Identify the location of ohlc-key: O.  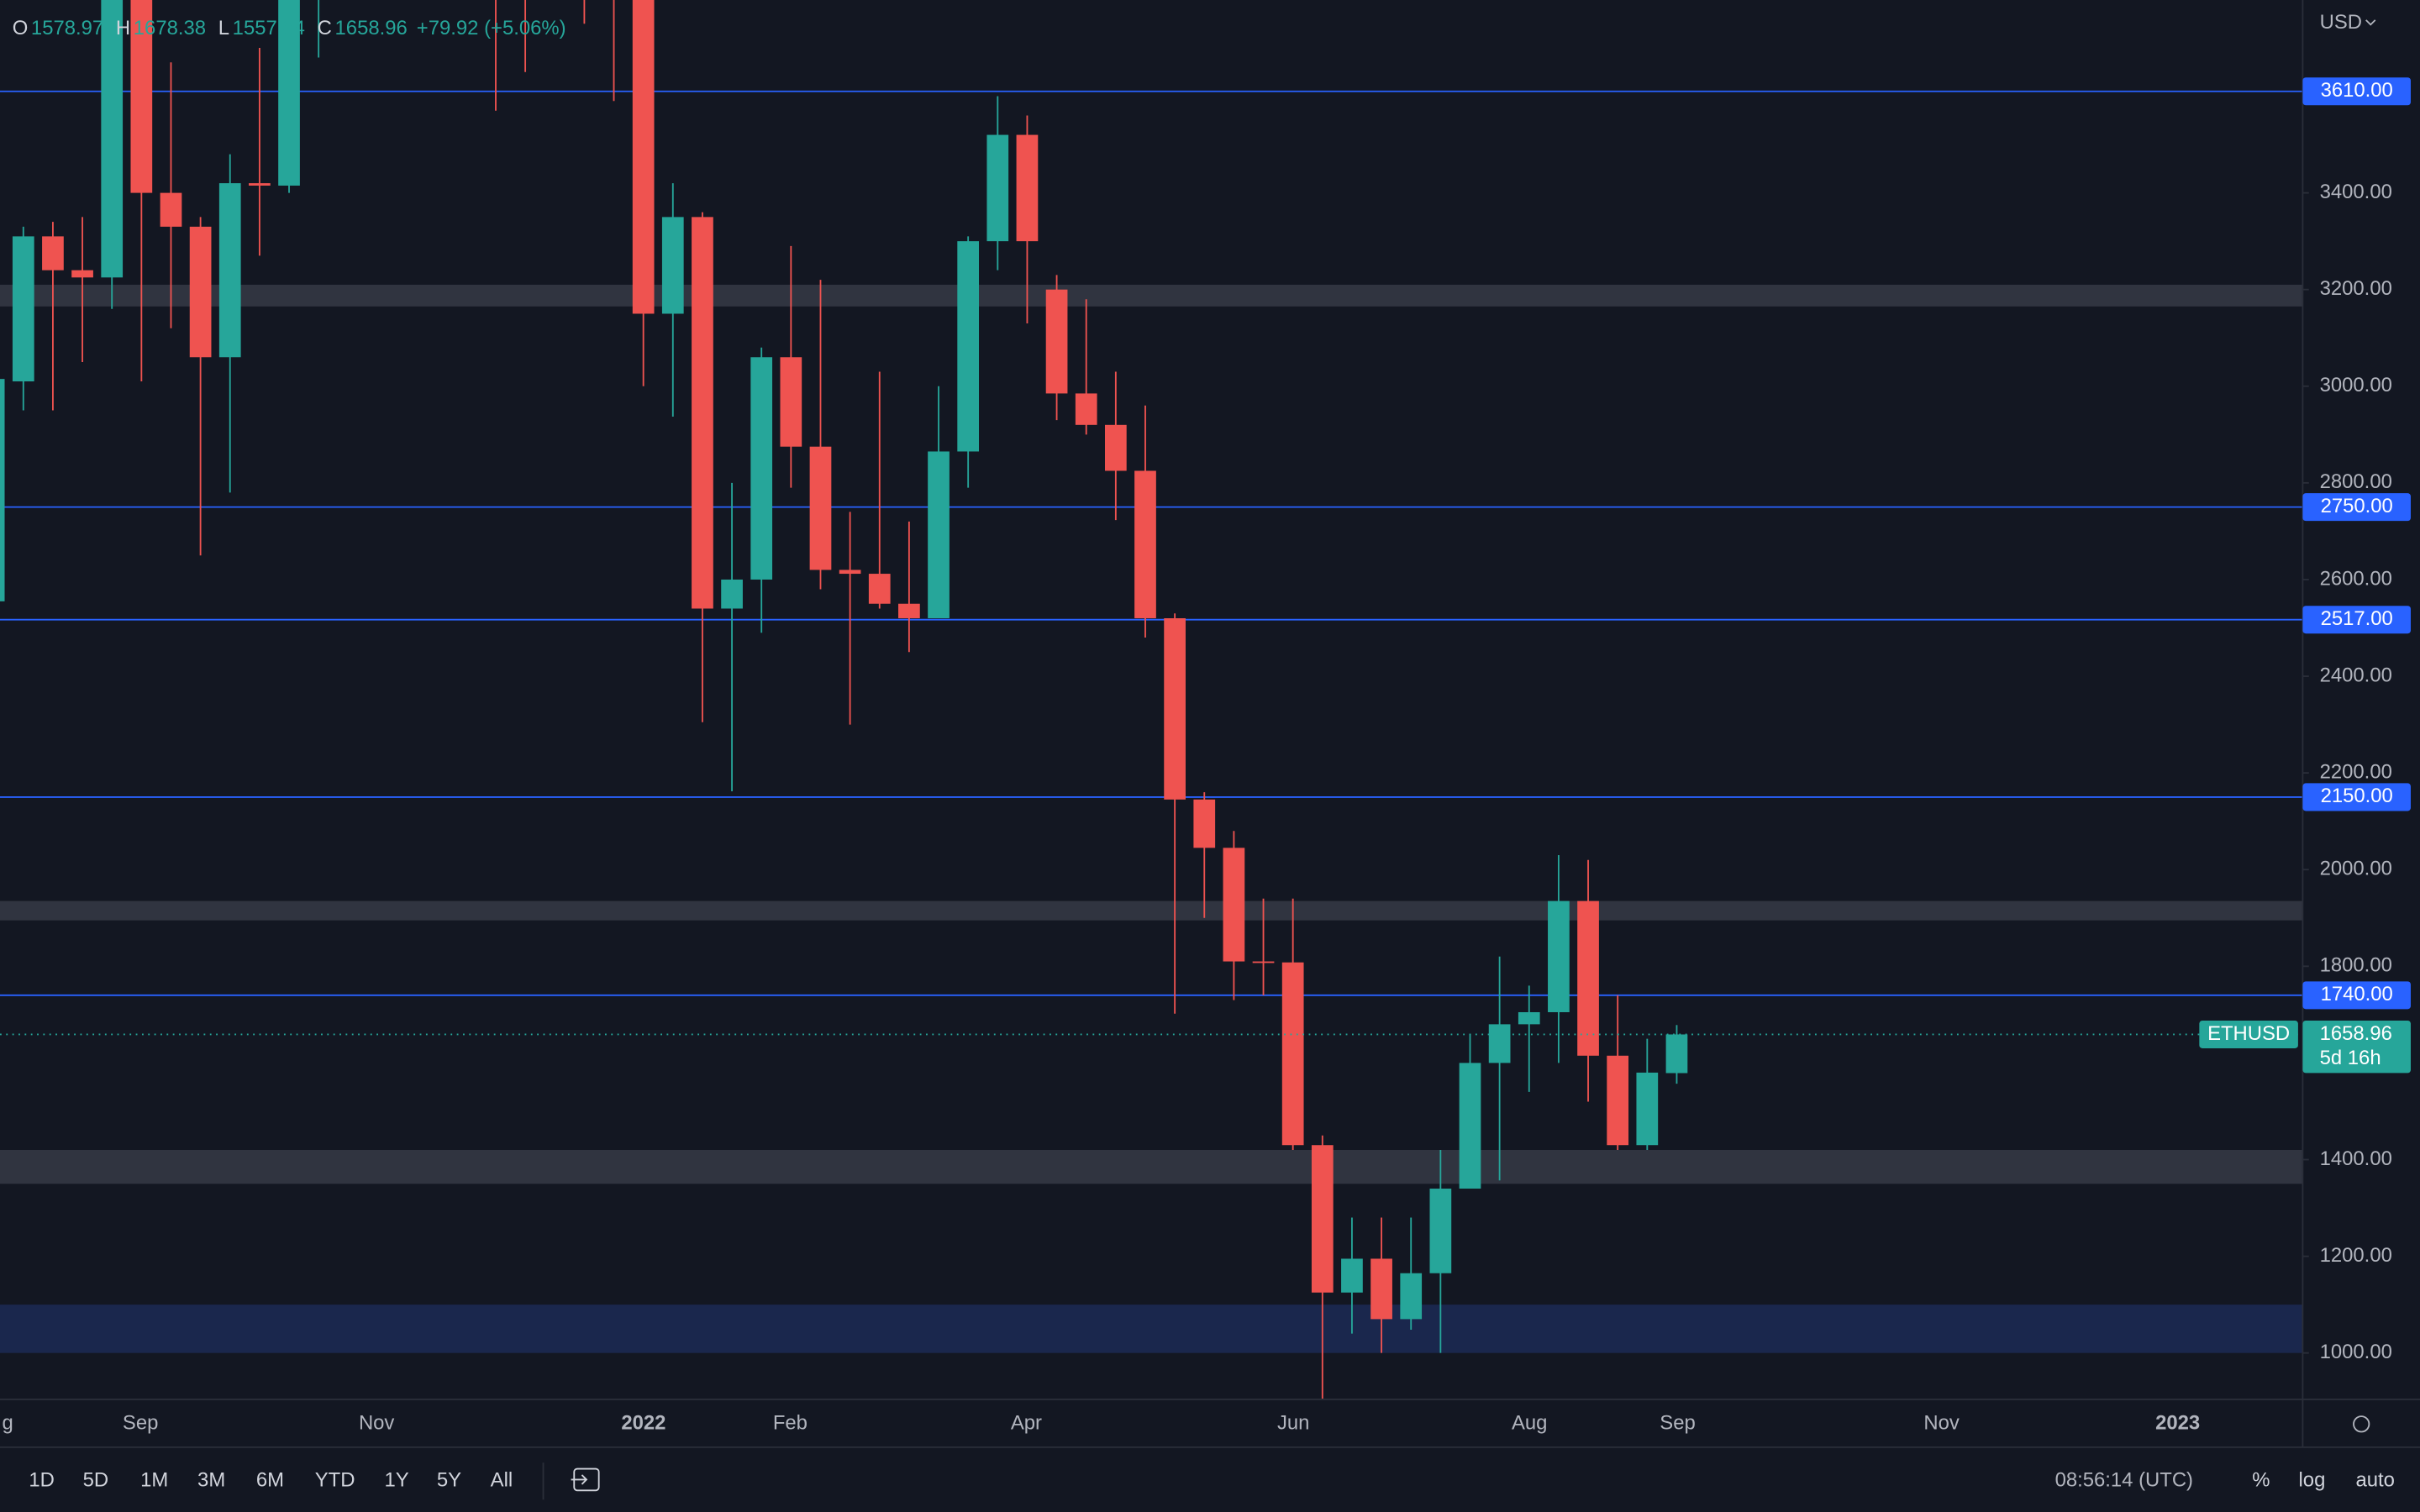
(21, 28).